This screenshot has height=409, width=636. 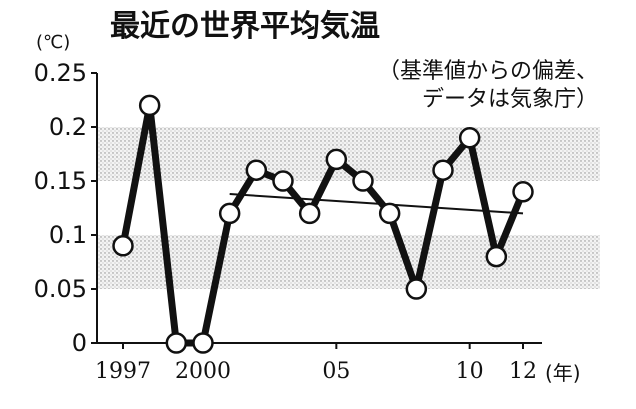 What do you see at coordinates (349, 262) in the screenshot?
I see `shaded-band` at bounding box center [349, 262].